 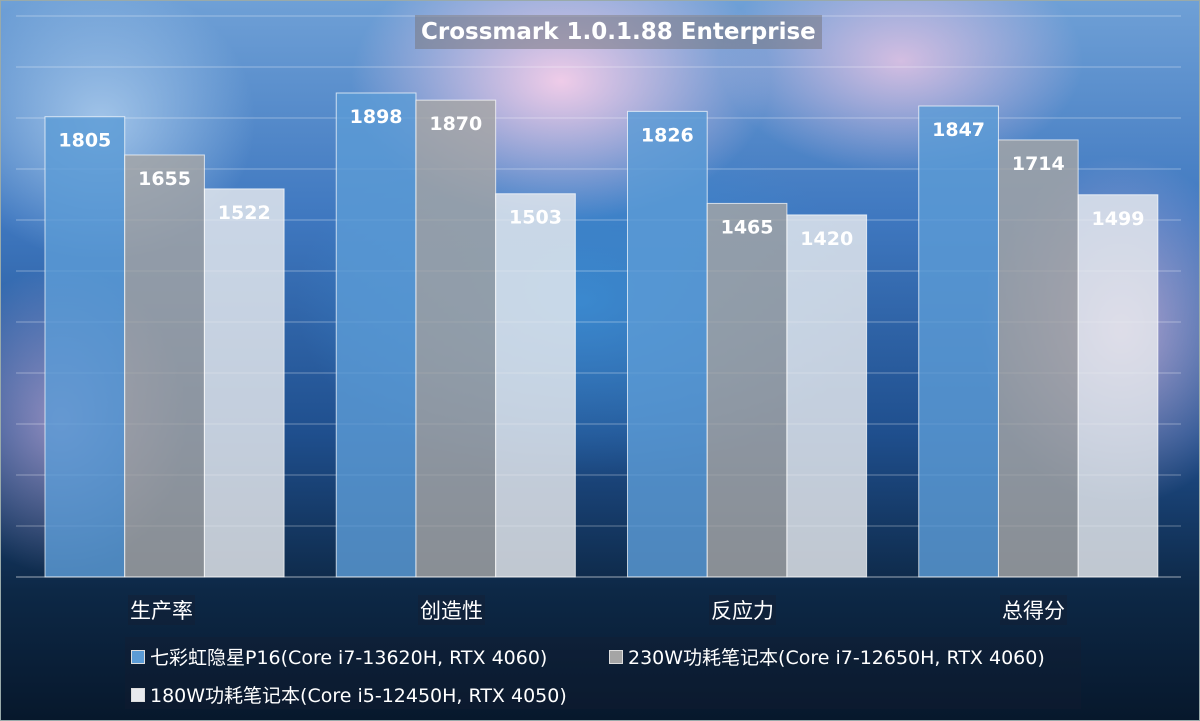 I want to click on data-label: 1499, so click(x=1118, y=219).